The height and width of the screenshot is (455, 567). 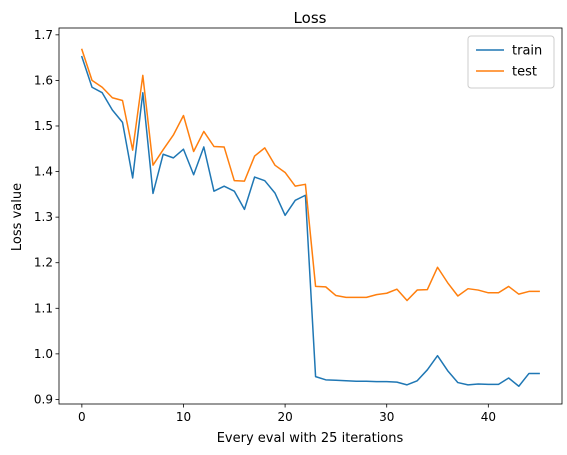 I want to click on y-tick-label: 1.0, so click(x=43, y=354).